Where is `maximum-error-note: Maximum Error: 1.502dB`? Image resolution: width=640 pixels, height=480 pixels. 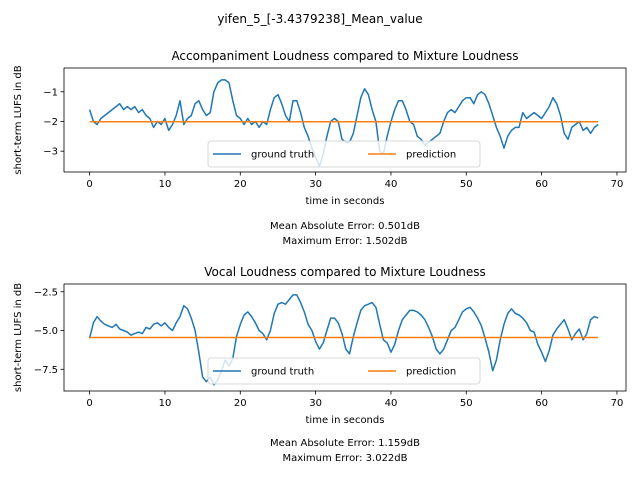 maximum-error-note: Maximum Error: 1.502dB is located at coordinates (344, 241).